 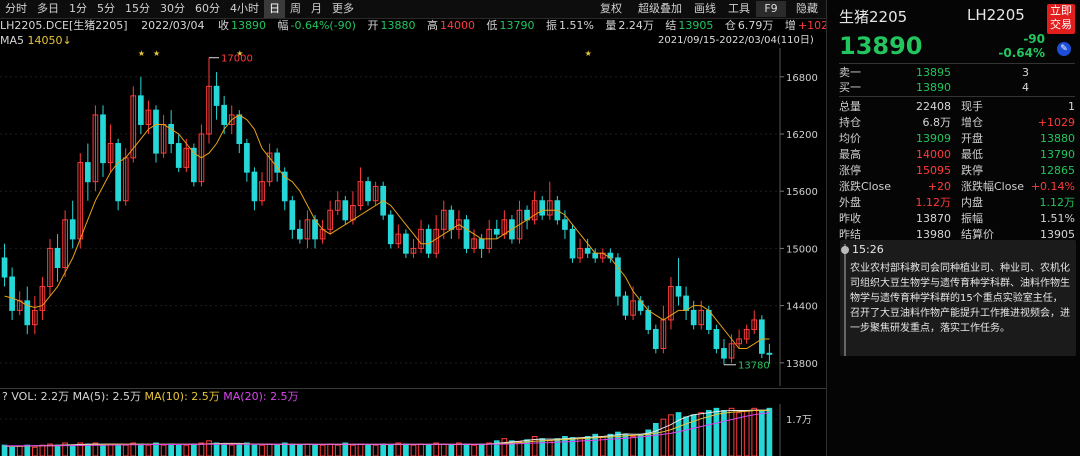 What do you see at coordinates (802, 307) in the screenshot?
I see `price-tick-label: 14400` at bounding box center [802, 307].